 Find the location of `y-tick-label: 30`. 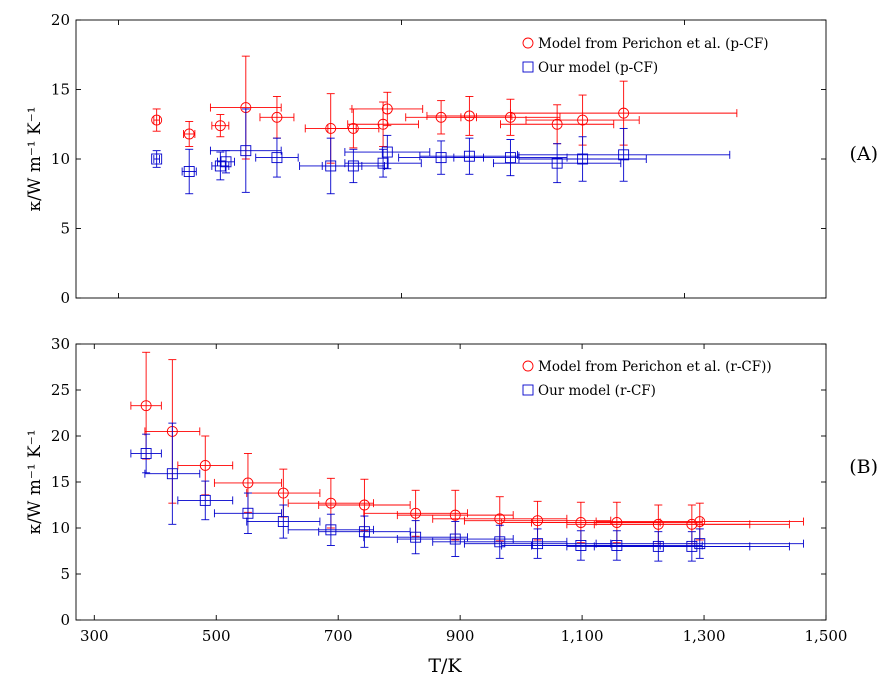

y-tick-label: 30 is located at coordinates (60, 344).